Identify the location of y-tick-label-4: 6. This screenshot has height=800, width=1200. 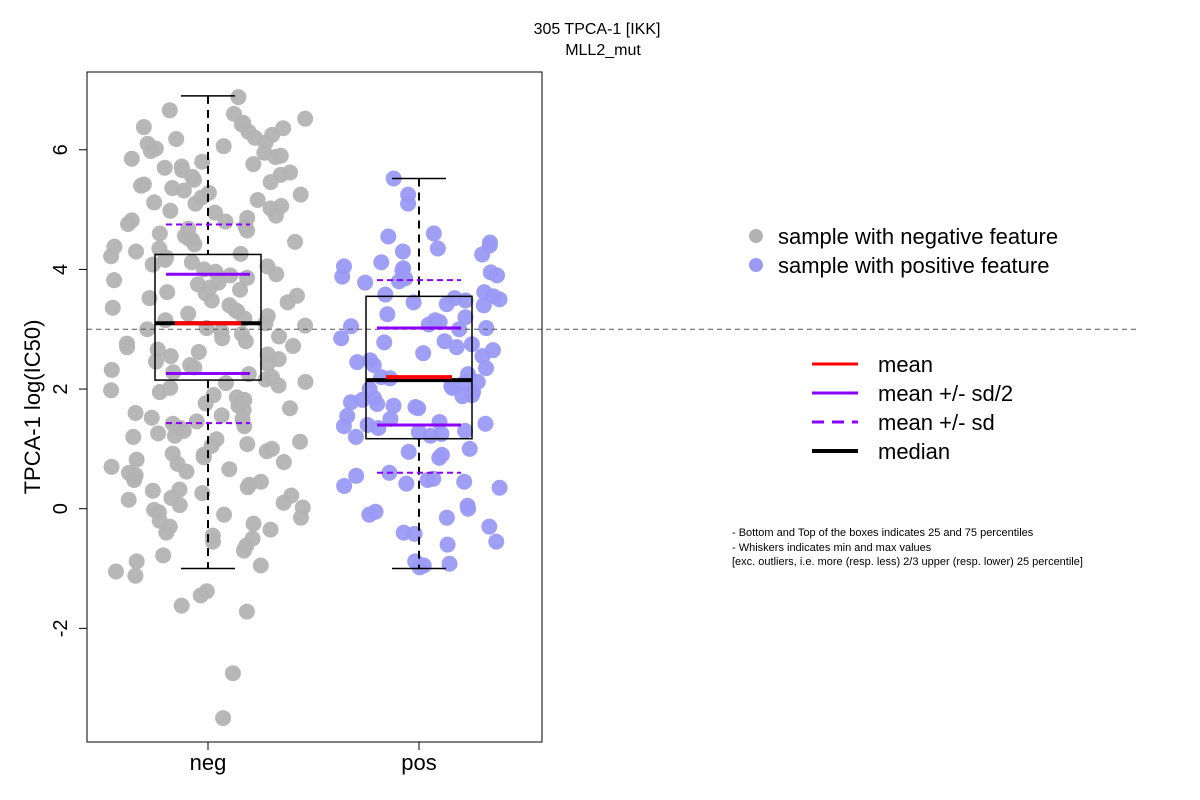
(61, 149).